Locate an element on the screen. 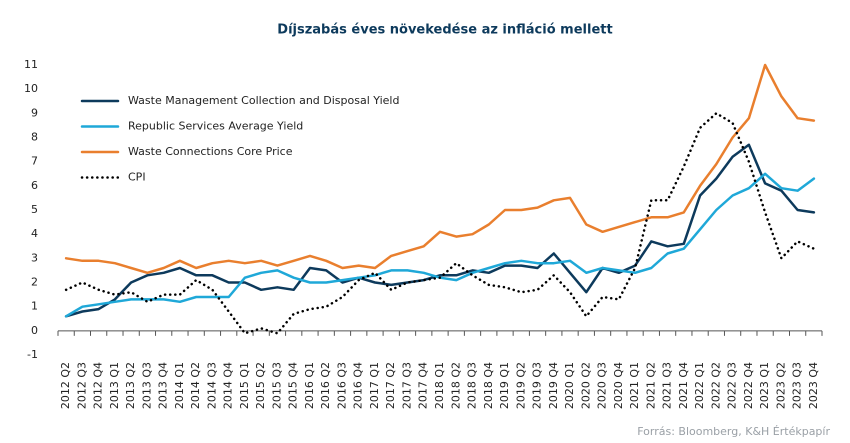 The height and width of the screenshot is (443, 850). x-tick-label: 2019 Q2 is located at coordinates (520, 385).